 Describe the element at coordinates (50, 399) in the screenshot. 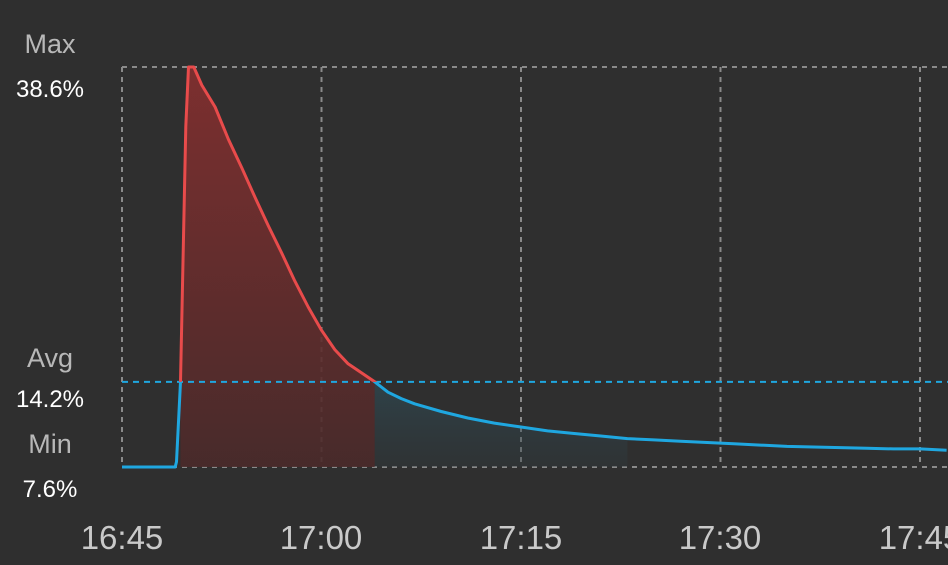

I see `avg-value: 14.2%` at that location.